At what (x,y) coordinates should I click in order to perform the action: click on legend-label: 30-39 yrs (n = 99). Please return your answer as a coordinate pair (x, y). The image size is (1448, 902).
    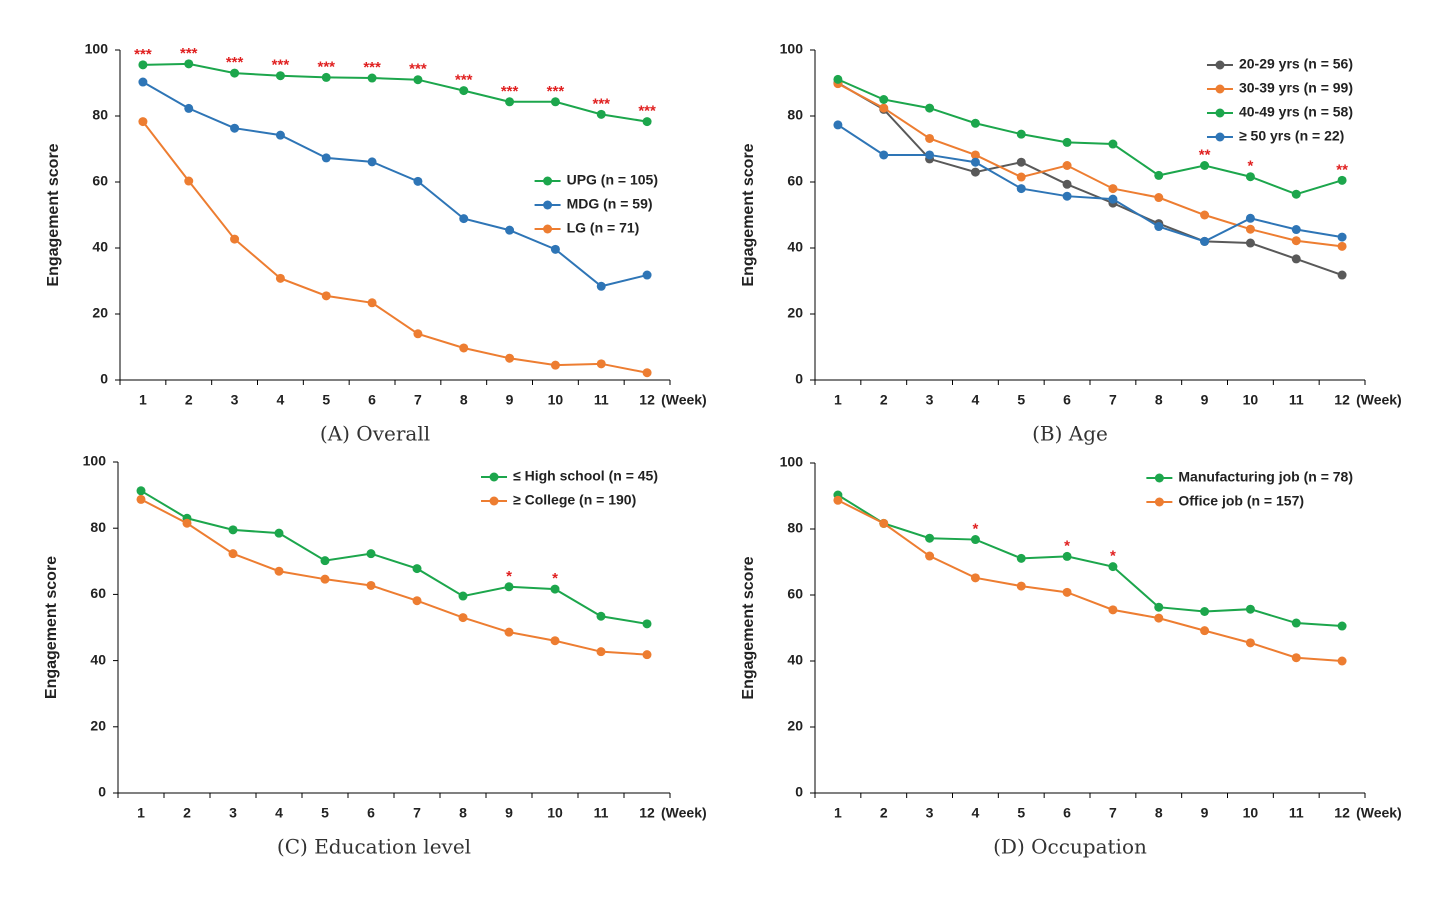
    Looking at the image, I should click on (1296, 88).